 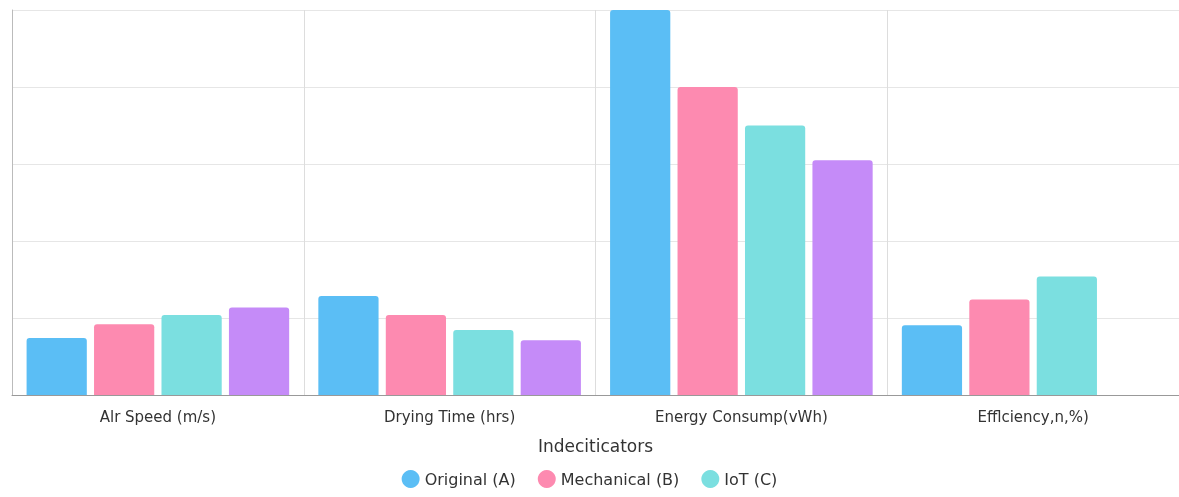 I want to click on legend-label: IoT (C), so click(x=751, y=479).